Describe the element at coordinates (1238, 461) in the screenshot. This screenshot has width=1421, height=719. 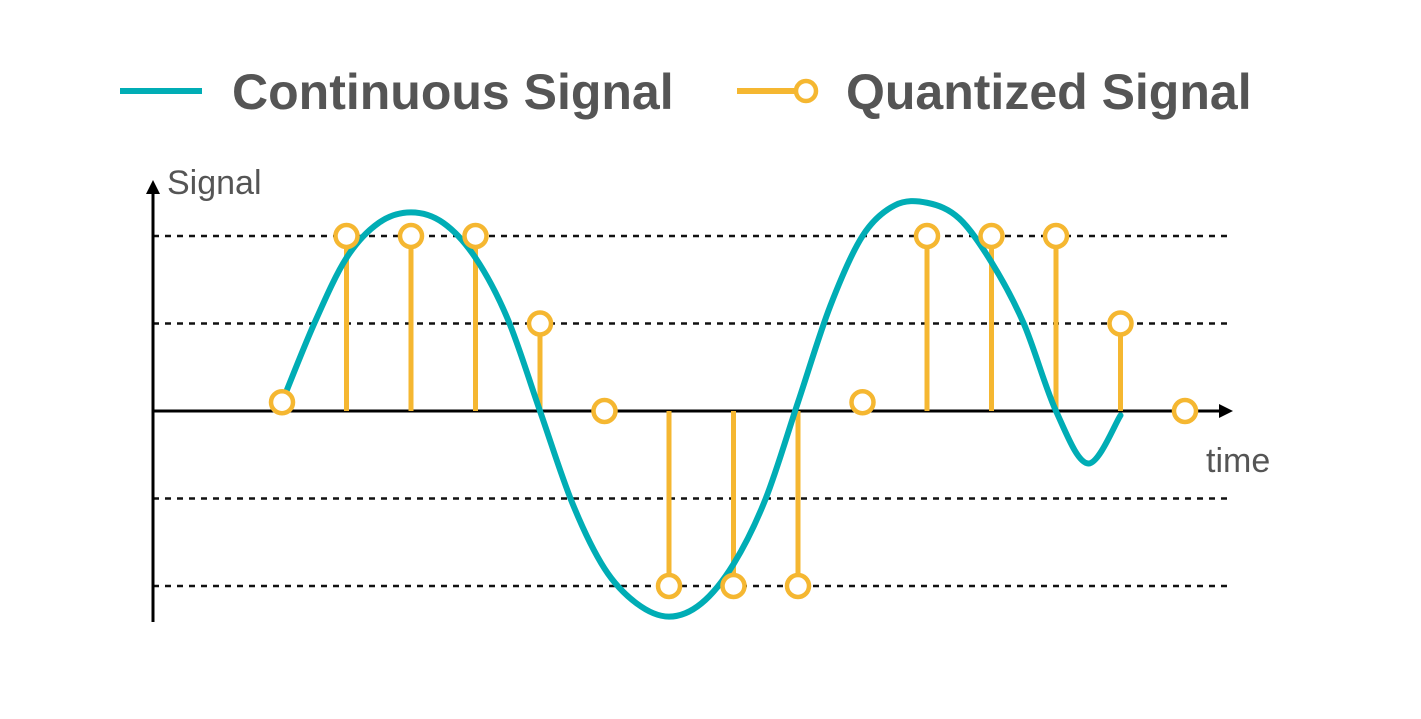
I see `x-axis-label: time` at that location.